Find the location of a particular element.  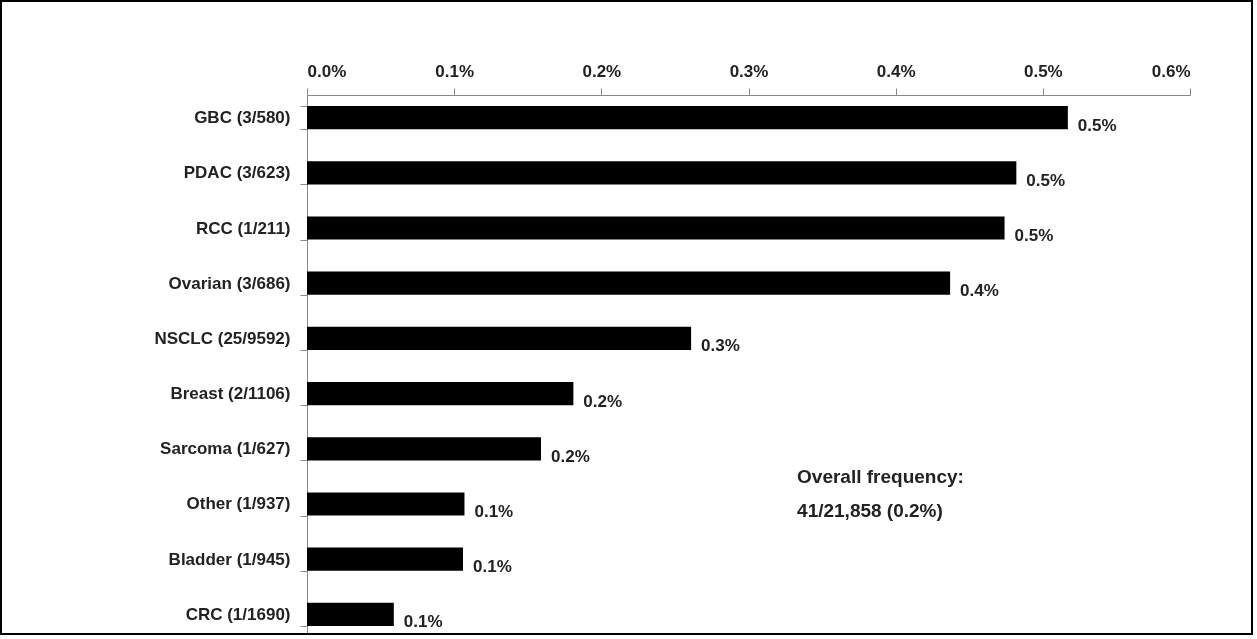

y-tick-label: RCC (1/211) is located at coordinates (243, 228).